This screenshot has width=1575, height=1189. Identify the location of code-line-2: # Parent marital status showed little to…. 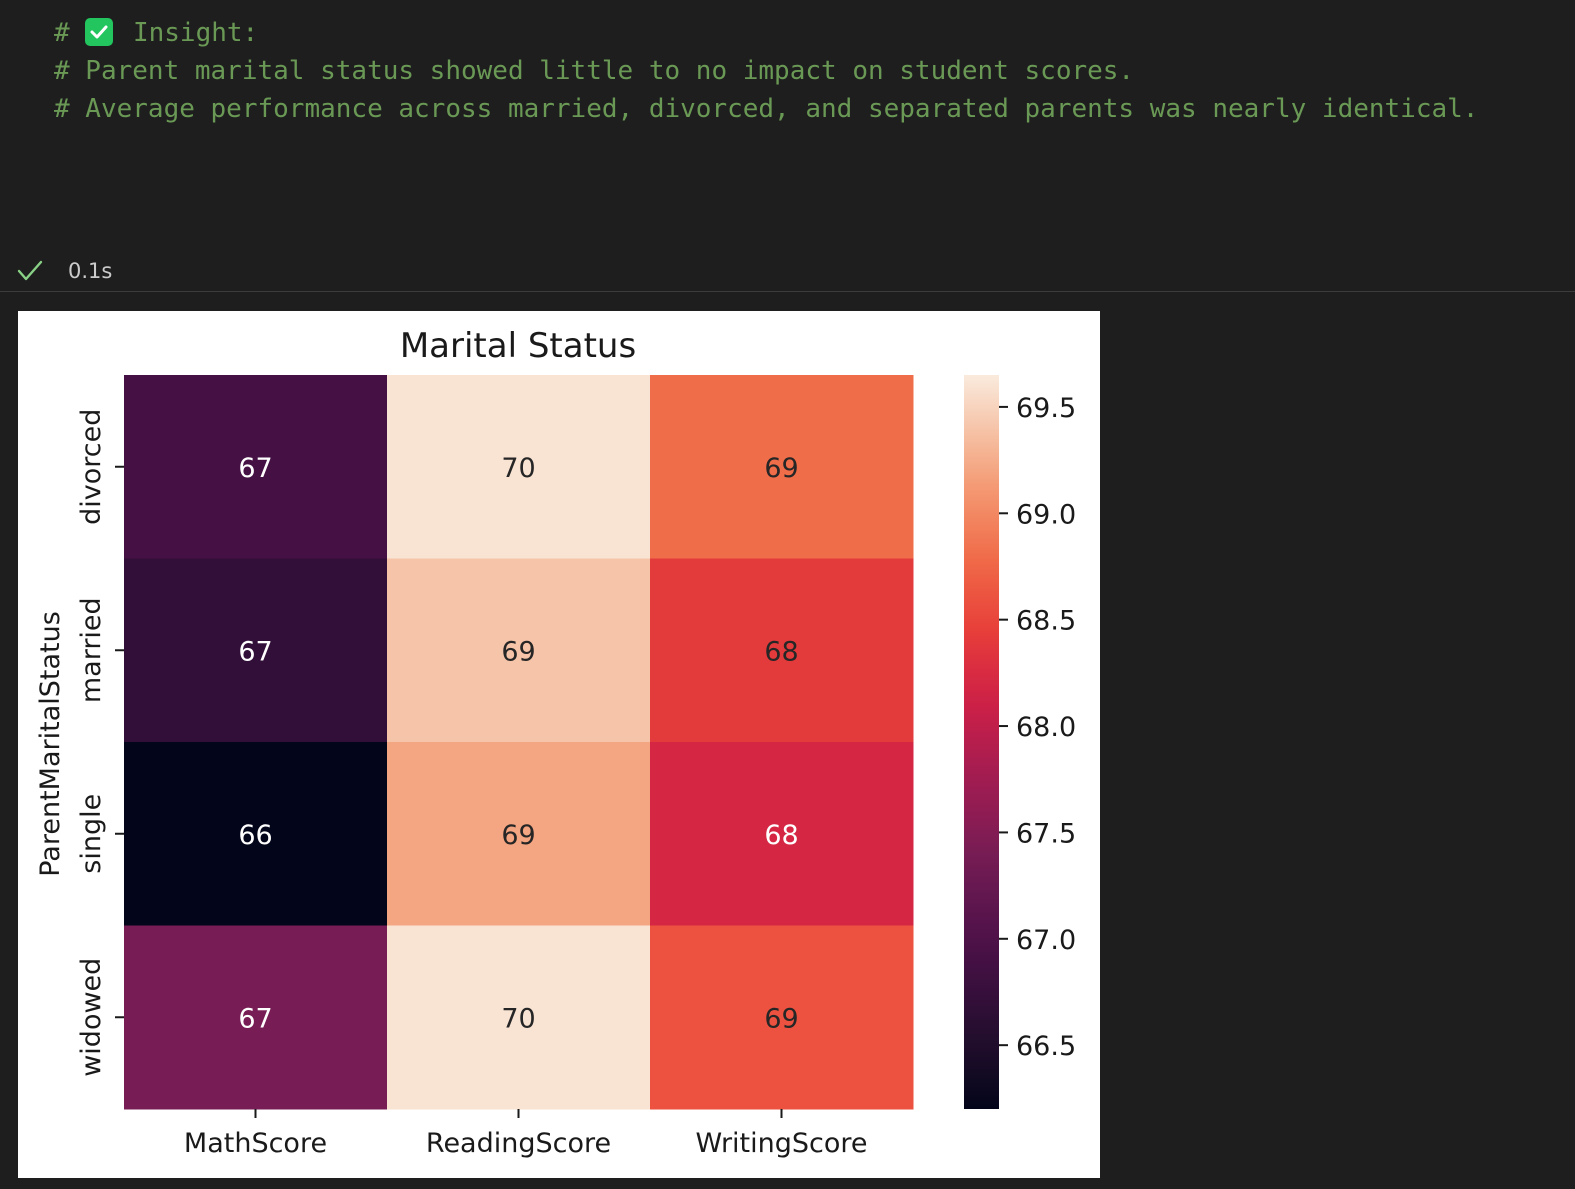
(594, 71).